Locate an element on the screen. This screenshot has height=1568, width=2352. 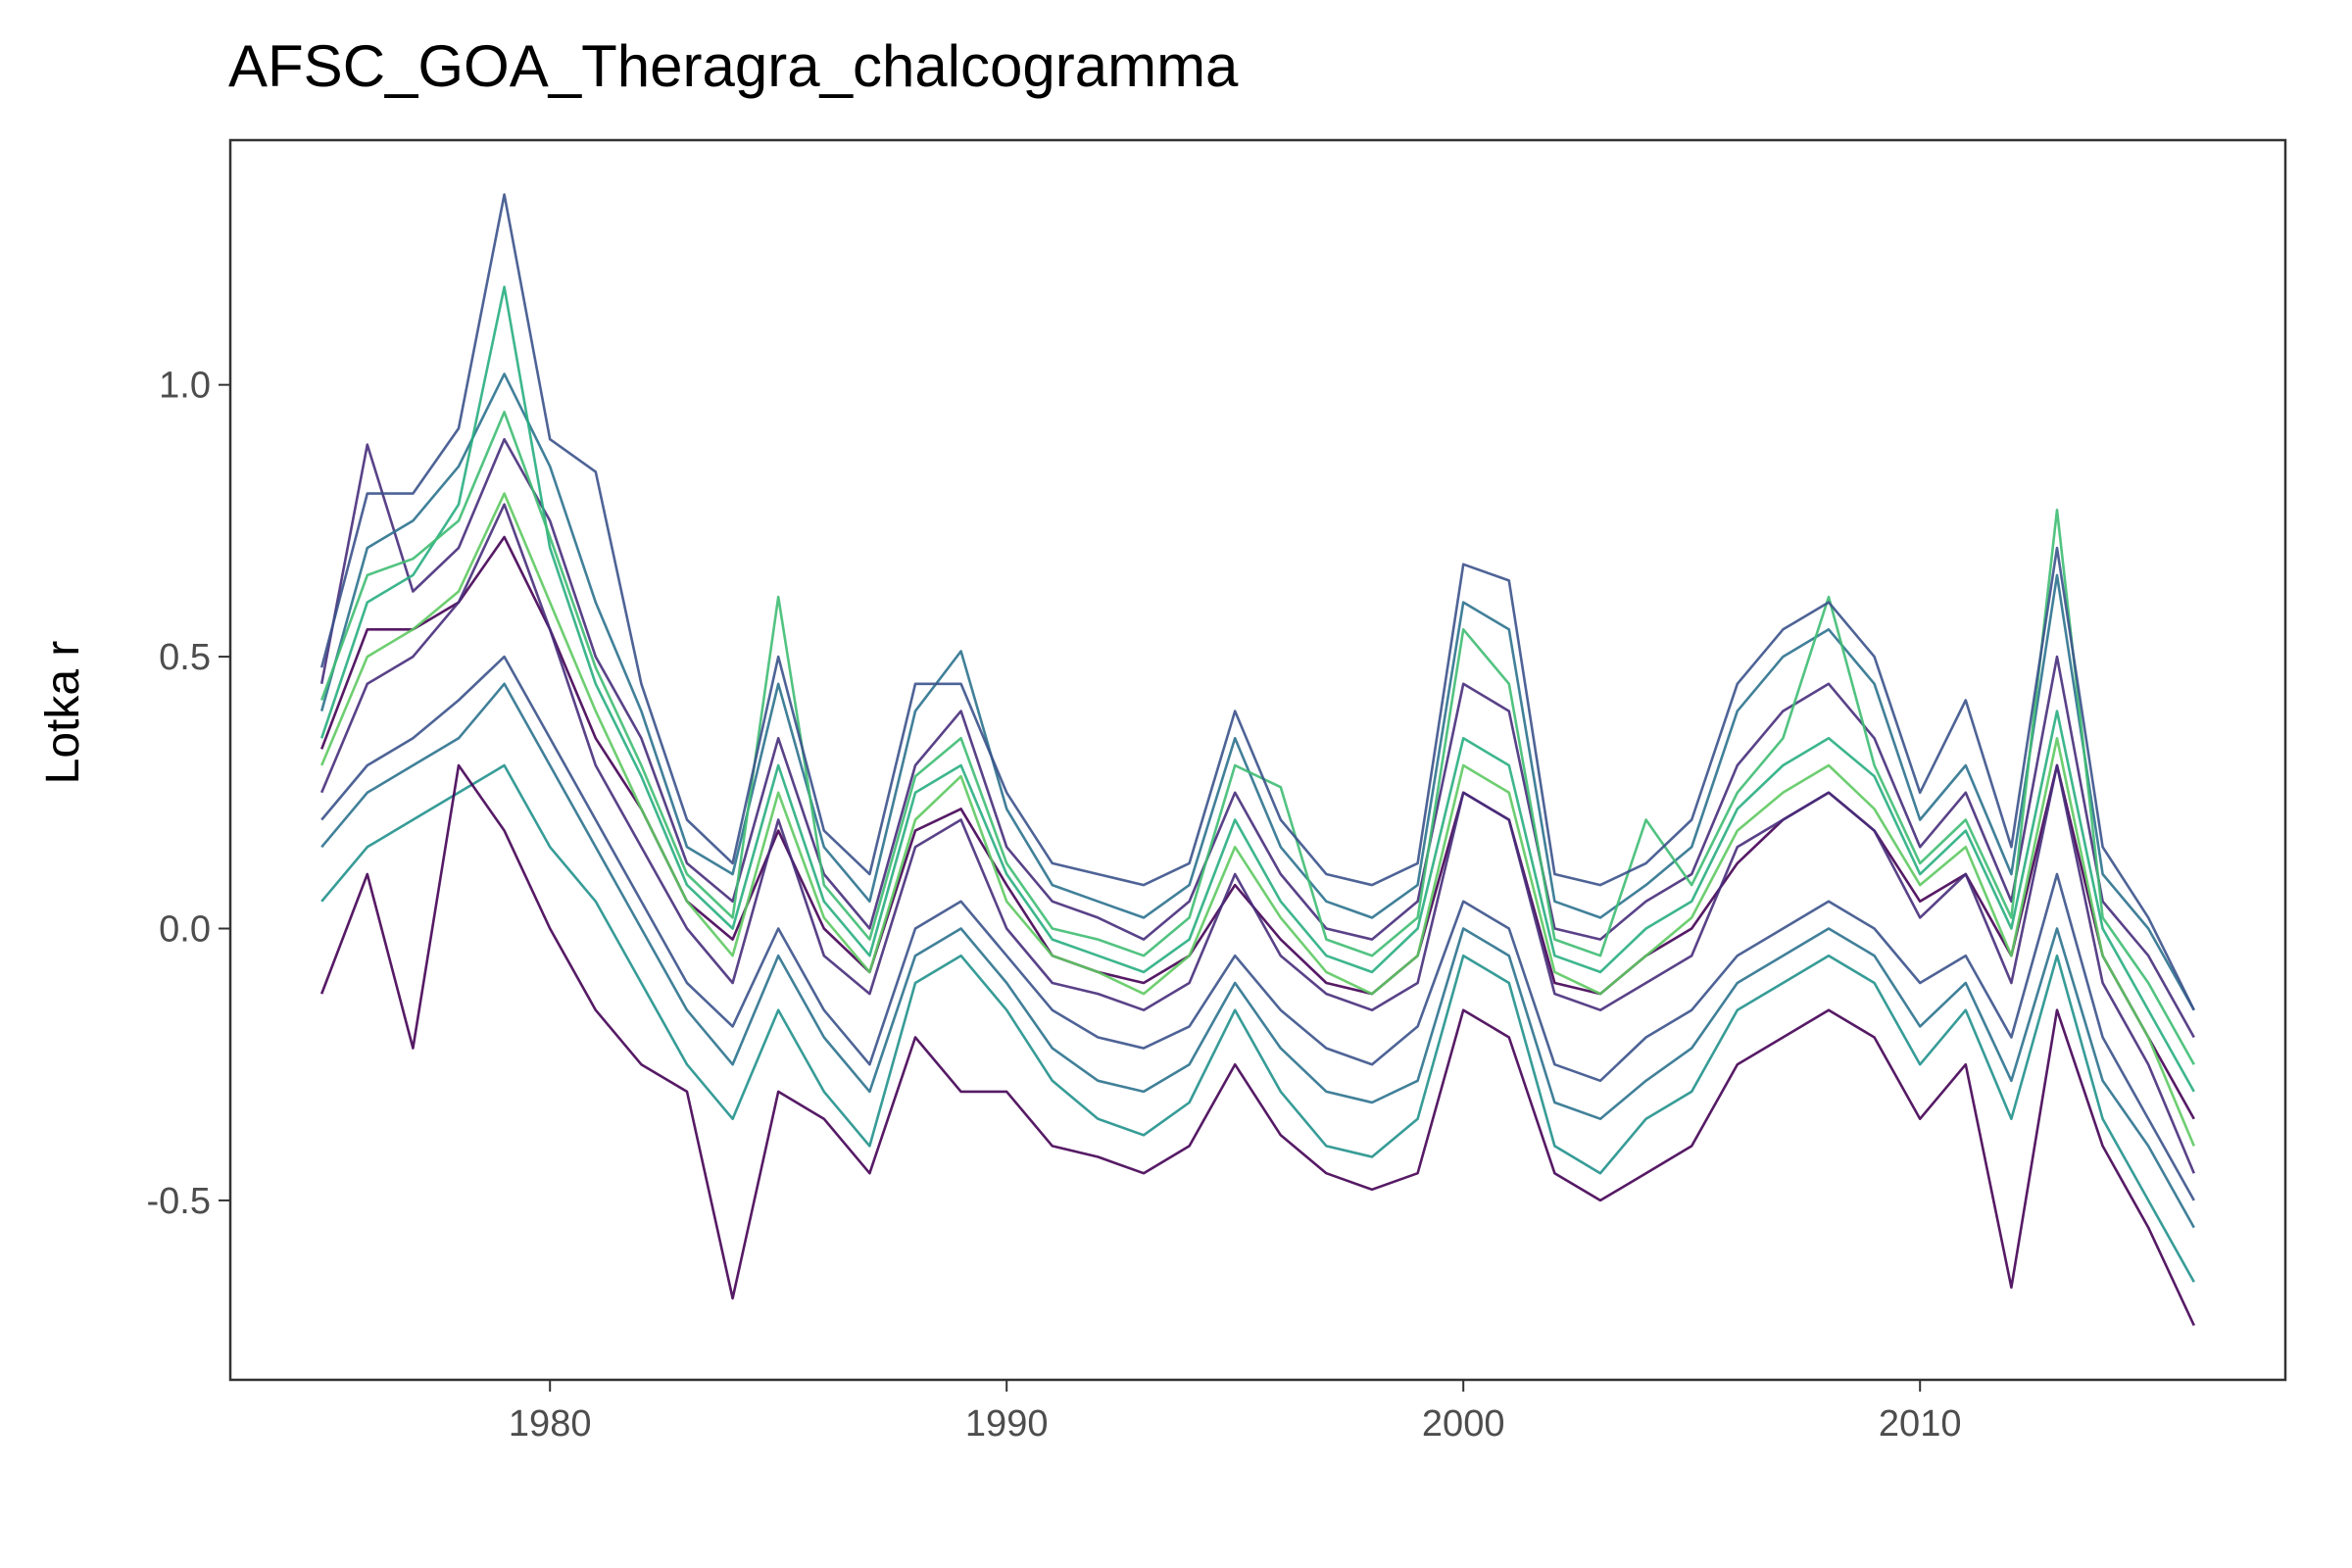
x-axis: 1980 1990 2000 2010 is located at coordinates (1235, 1412).